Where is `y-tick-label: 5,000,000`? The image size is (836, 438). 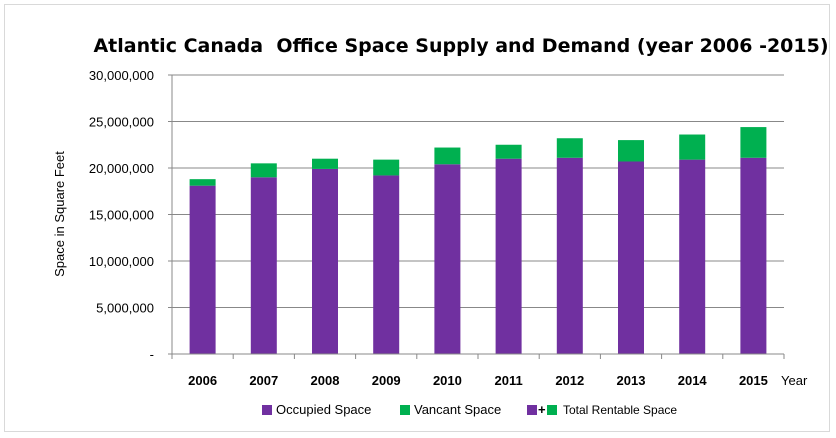
y-tick-label: 5,000,000 is located at coordinates (125, 308).